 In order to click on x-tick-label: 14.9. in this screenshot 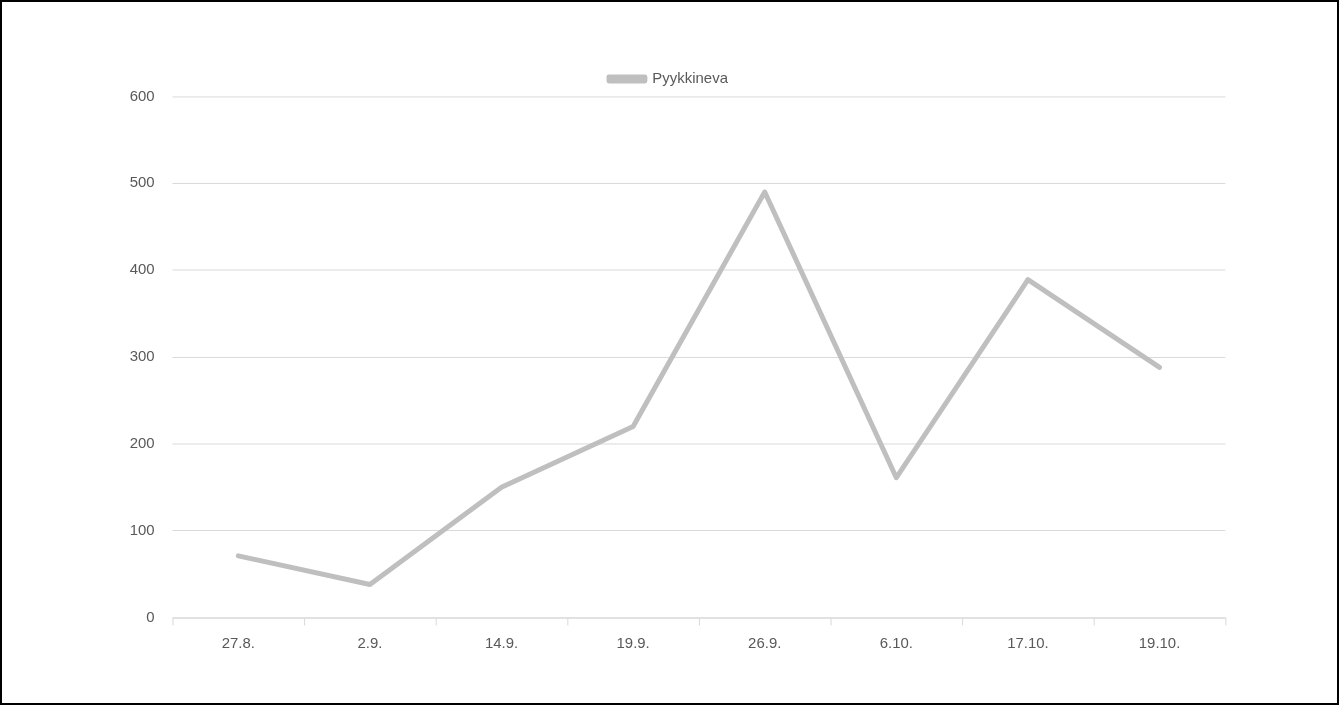, I will do `click(501, 643)`.